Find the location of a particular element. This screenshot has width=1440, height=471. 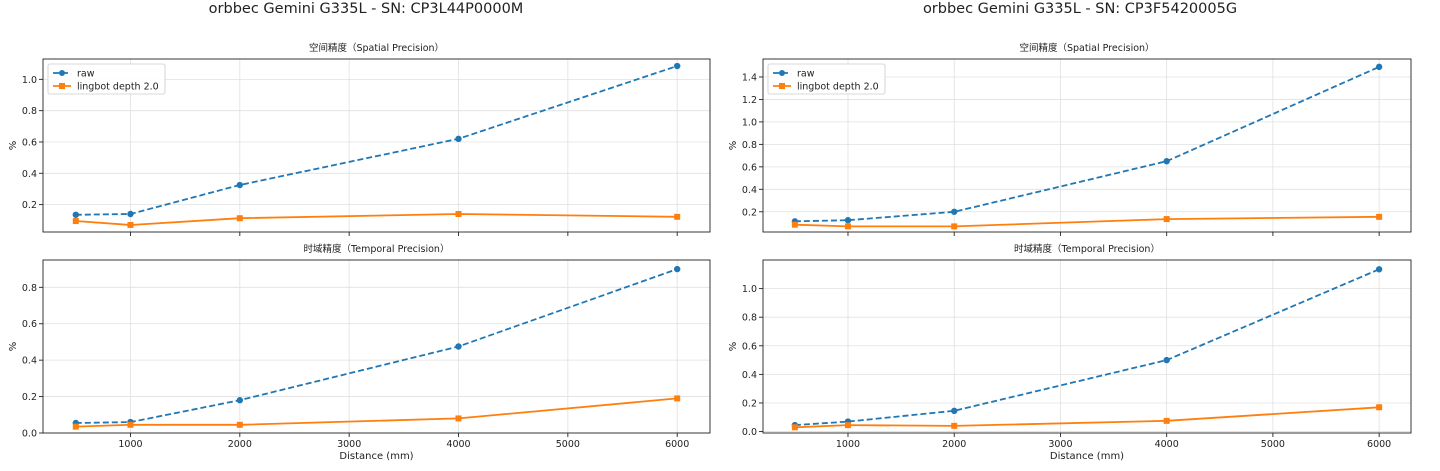

y-tick-label: 1.4 is located at coordinates (749, 77).